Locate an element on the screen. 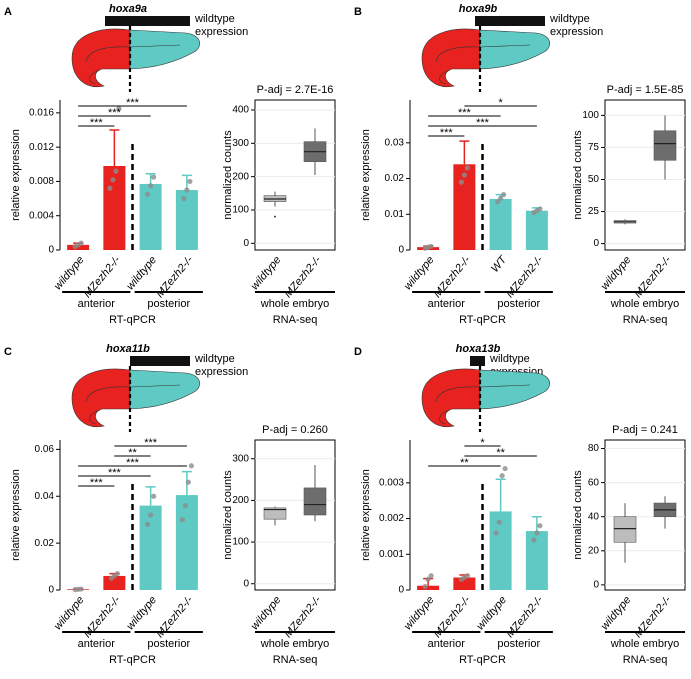 This screenshot has height=679, width=691. y-tick-label: 0.008 is located at coordinates (41, 181).